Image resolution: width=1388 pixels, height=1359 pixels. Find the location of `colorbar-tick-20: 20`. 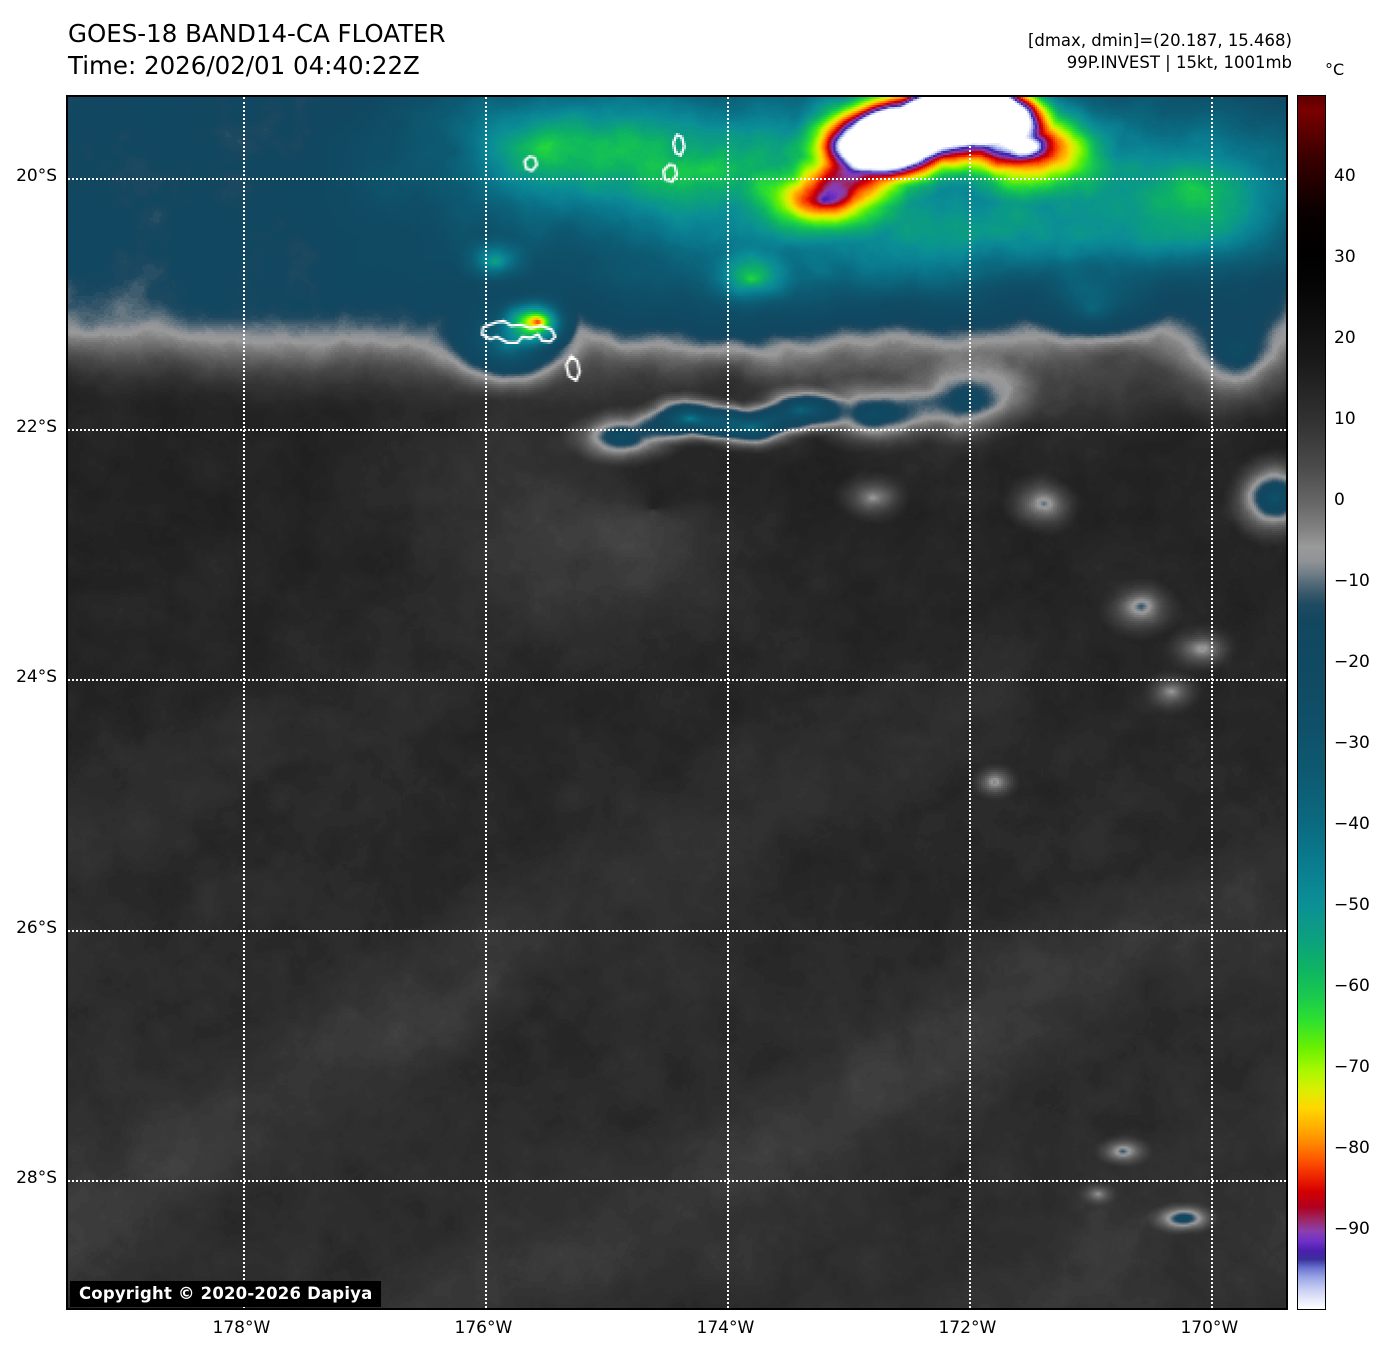

colorbar-tick-20: 20 is located at coordinates (1345, 338).